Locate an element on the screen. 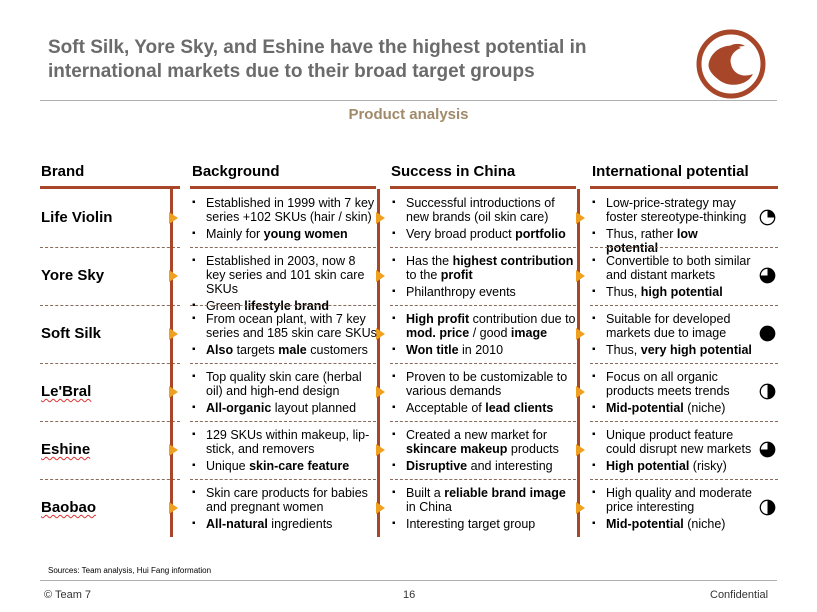 This screenshot has height=612, width=817. bullet-item: Unique skin-care feature is located at coordinates (284, 466).